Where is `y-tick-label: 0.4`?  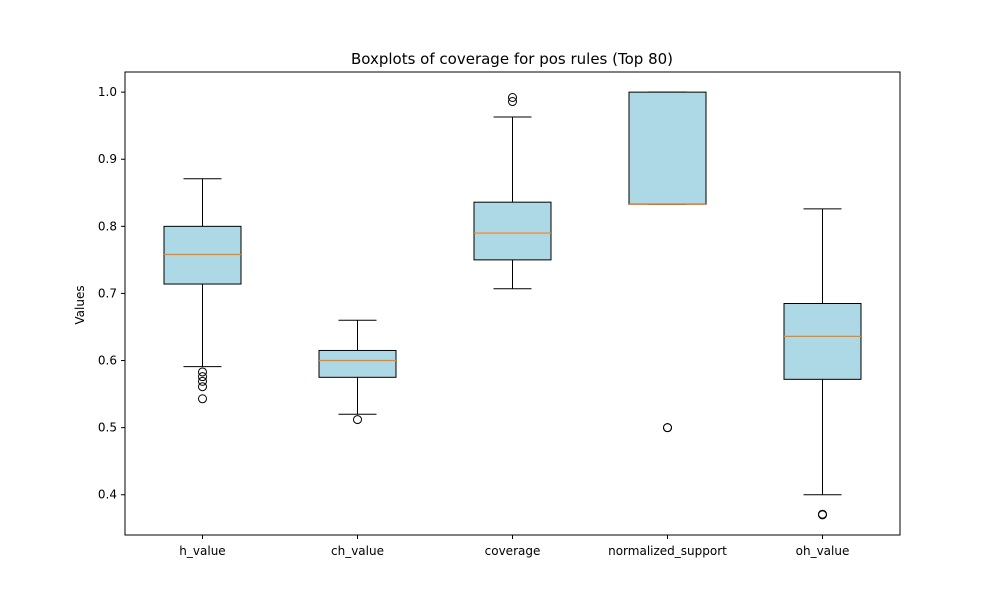 y-tick-label: 0.4 is located at coordinates (107, 495).